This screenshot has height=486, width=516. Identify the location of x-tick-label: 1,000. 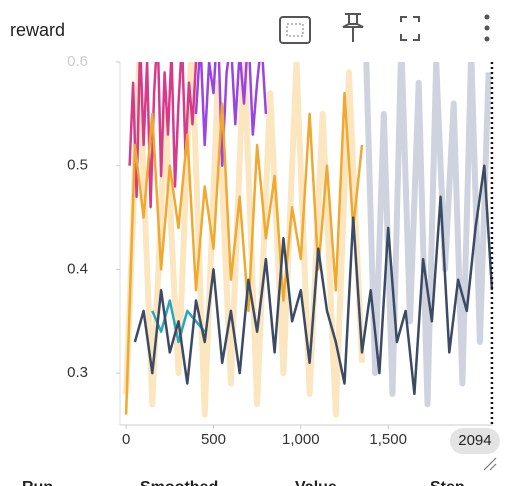
(301, 439).